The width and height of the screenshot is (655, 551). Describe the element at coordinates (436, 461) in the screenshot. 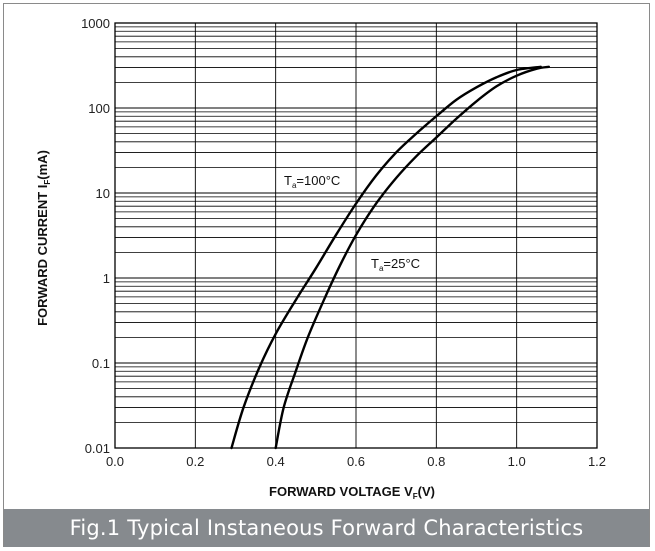

I see `x-tick-label: 0.8` at that location.